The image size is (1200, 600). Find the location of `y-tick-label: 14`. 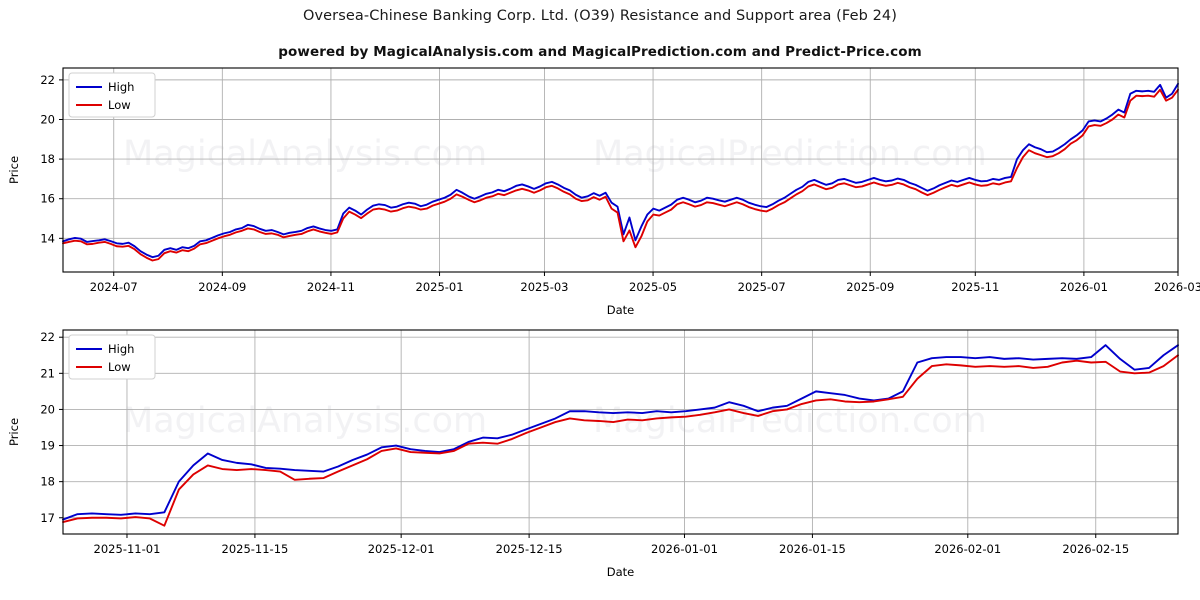

y-tick-label: 14 is located at coordinates (47, 238).